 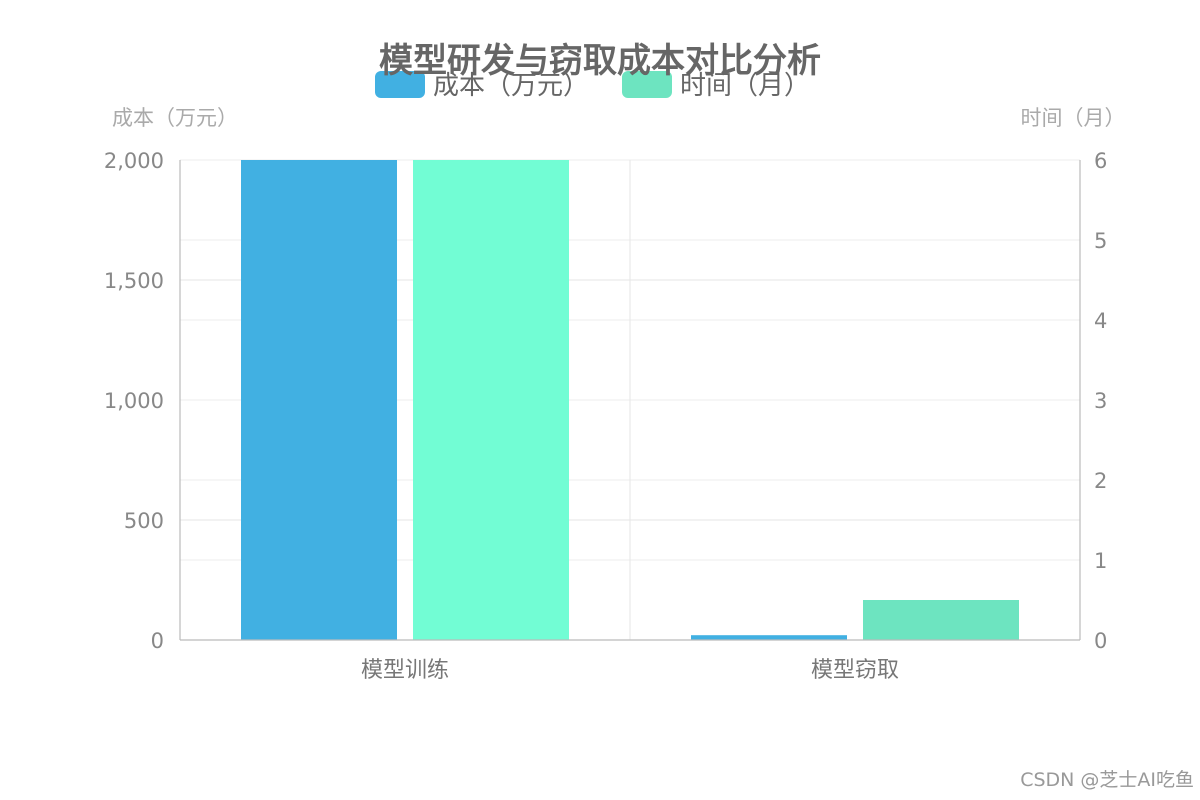 What do you see at coordinates (1107, 780) in the screenshot?
I see `watermark: CSDN @芝士AI吃鱼` at bounding box center [1107, 780].